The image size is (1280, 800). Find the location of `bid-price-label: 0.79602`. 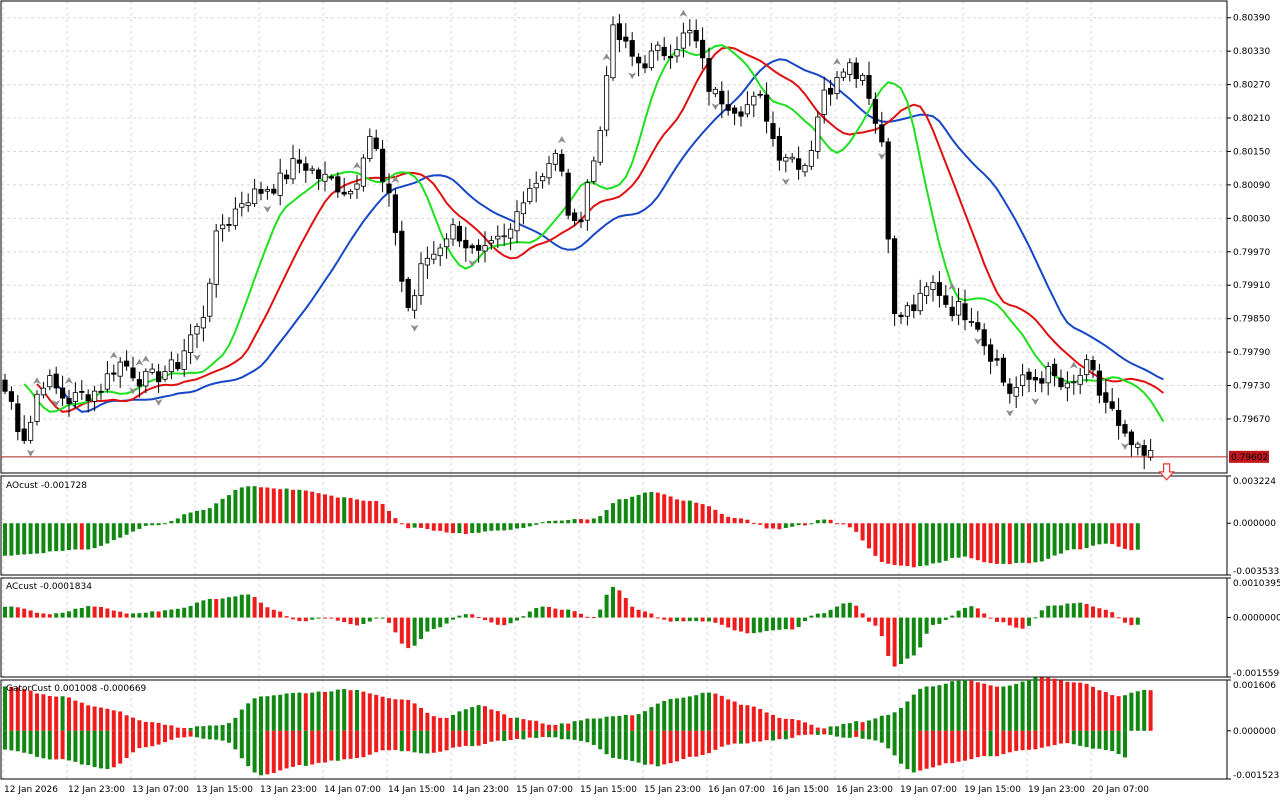

bid-price-label: 0.79602 is located at coordinates (1249, 458).